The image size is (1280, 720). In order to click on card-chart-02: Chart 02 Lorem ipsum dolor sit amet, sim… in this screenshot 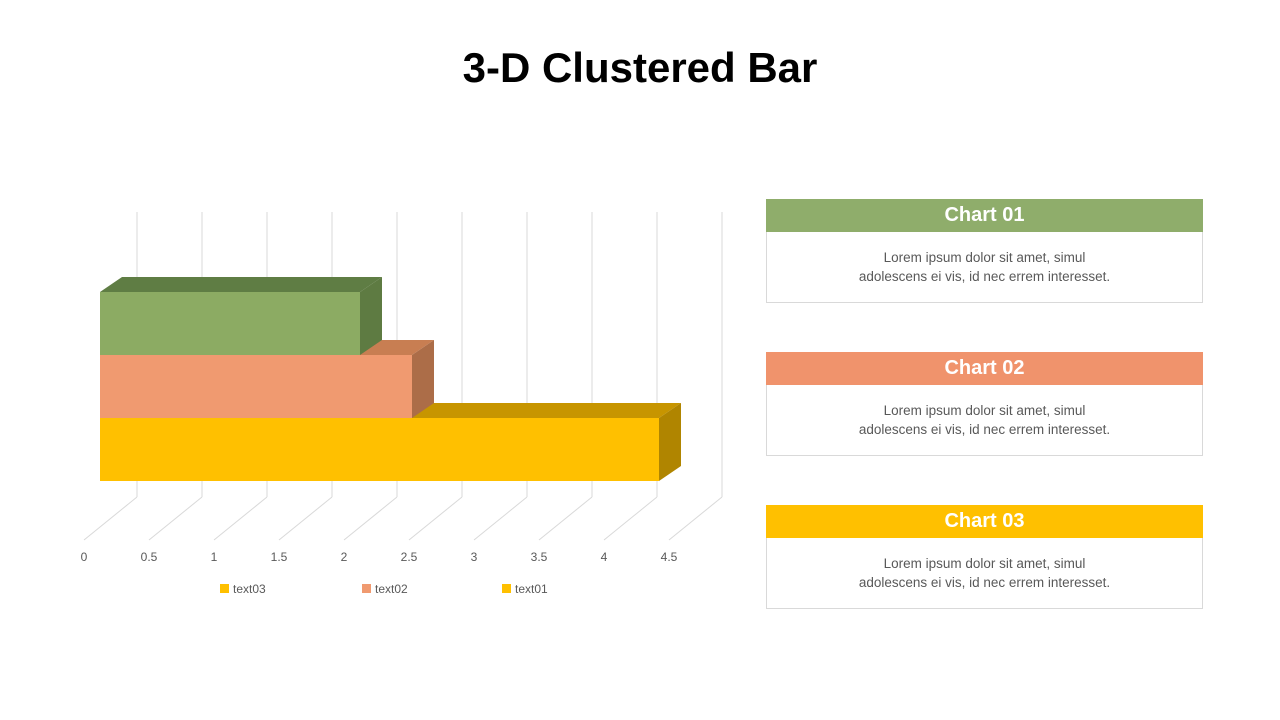, I will do `click(984, 404)`.